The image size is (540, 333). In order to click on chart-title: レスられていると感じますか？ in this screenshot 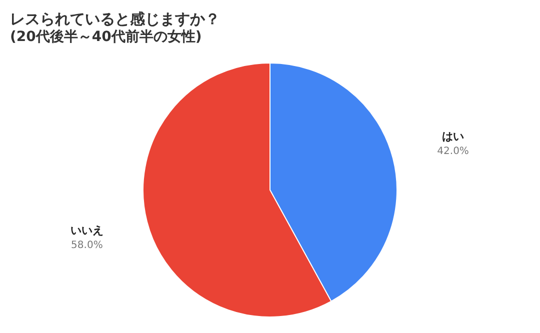, I will do `click(115, 19)`.